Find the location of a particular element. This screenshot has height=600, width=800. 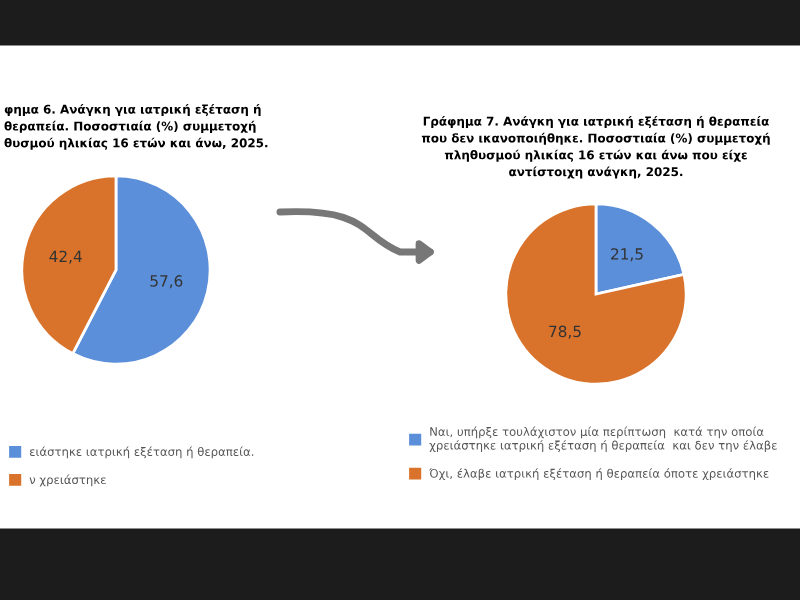

pie-slice is located at coordinates (596, 294).